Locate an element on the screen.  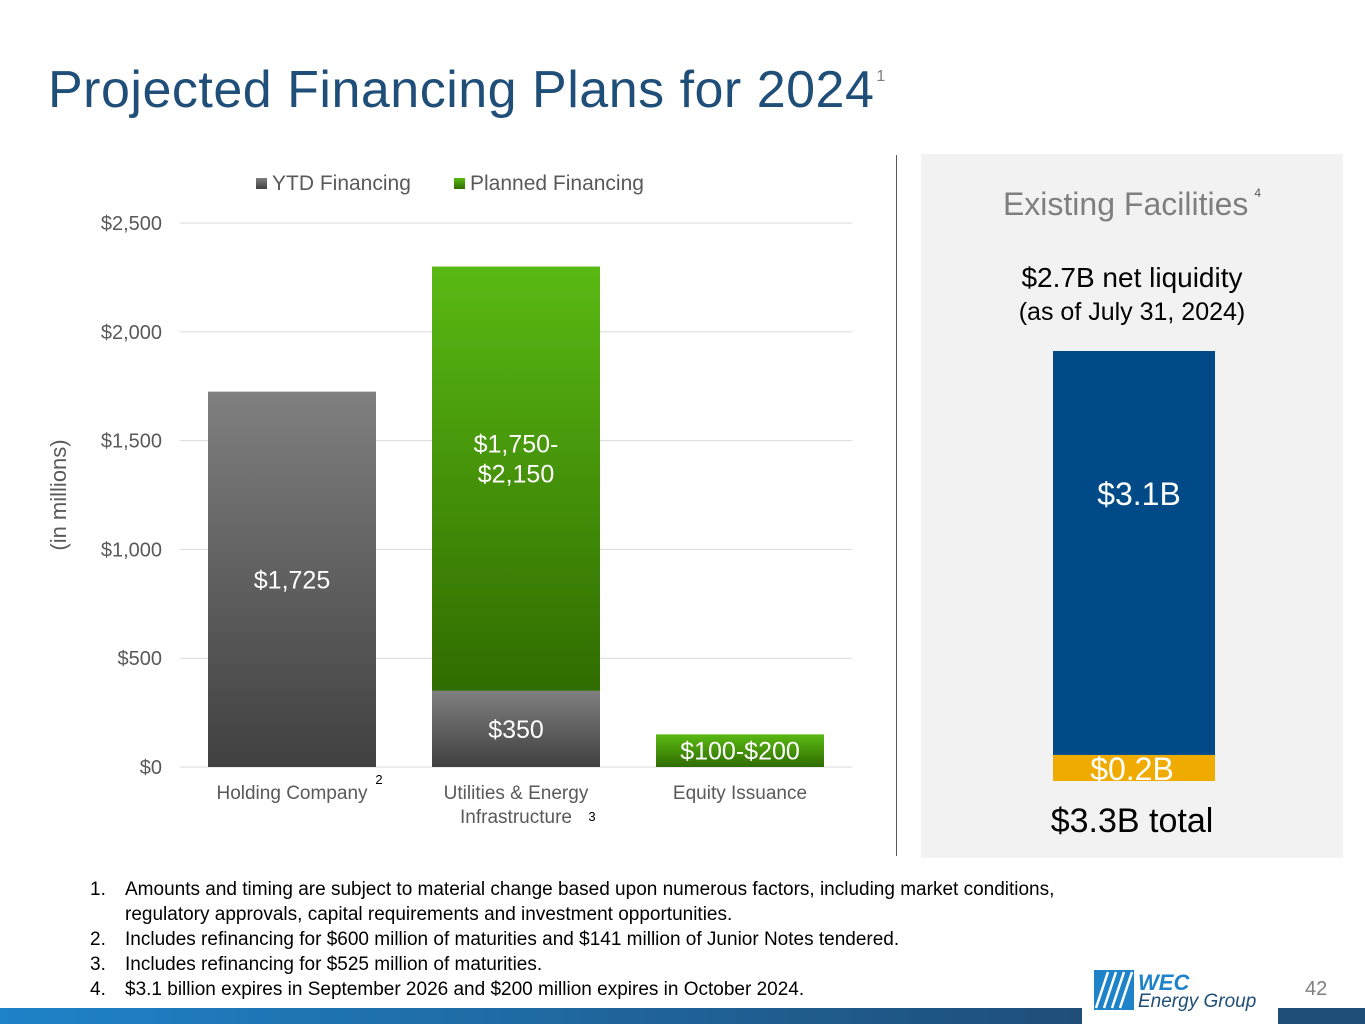
chart-legend: YTD Financing Planned Financing is located at coordinates (450, 183).